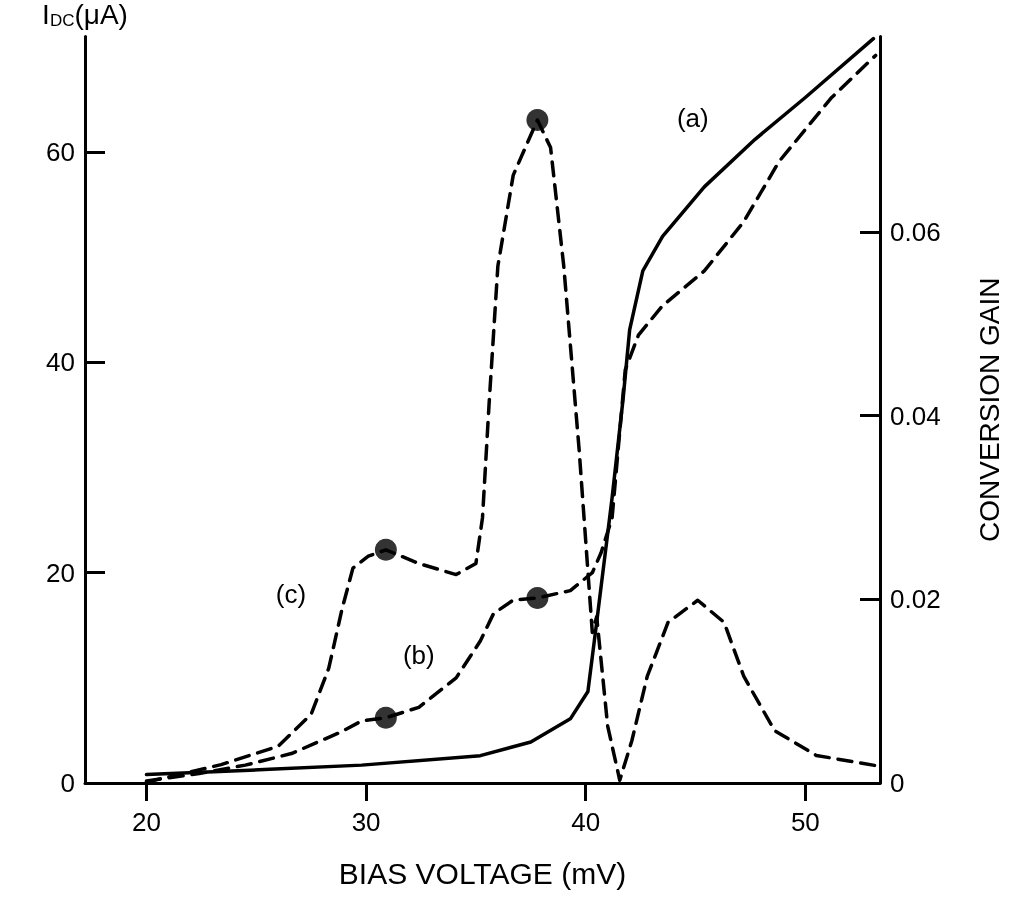 Image resolution: width=1034 pixels, height=911 pixels. What do you see at coordinates (146, 822) in the screenshot?
I see `x-tick-label: 20` at bounding box center [146, 822].